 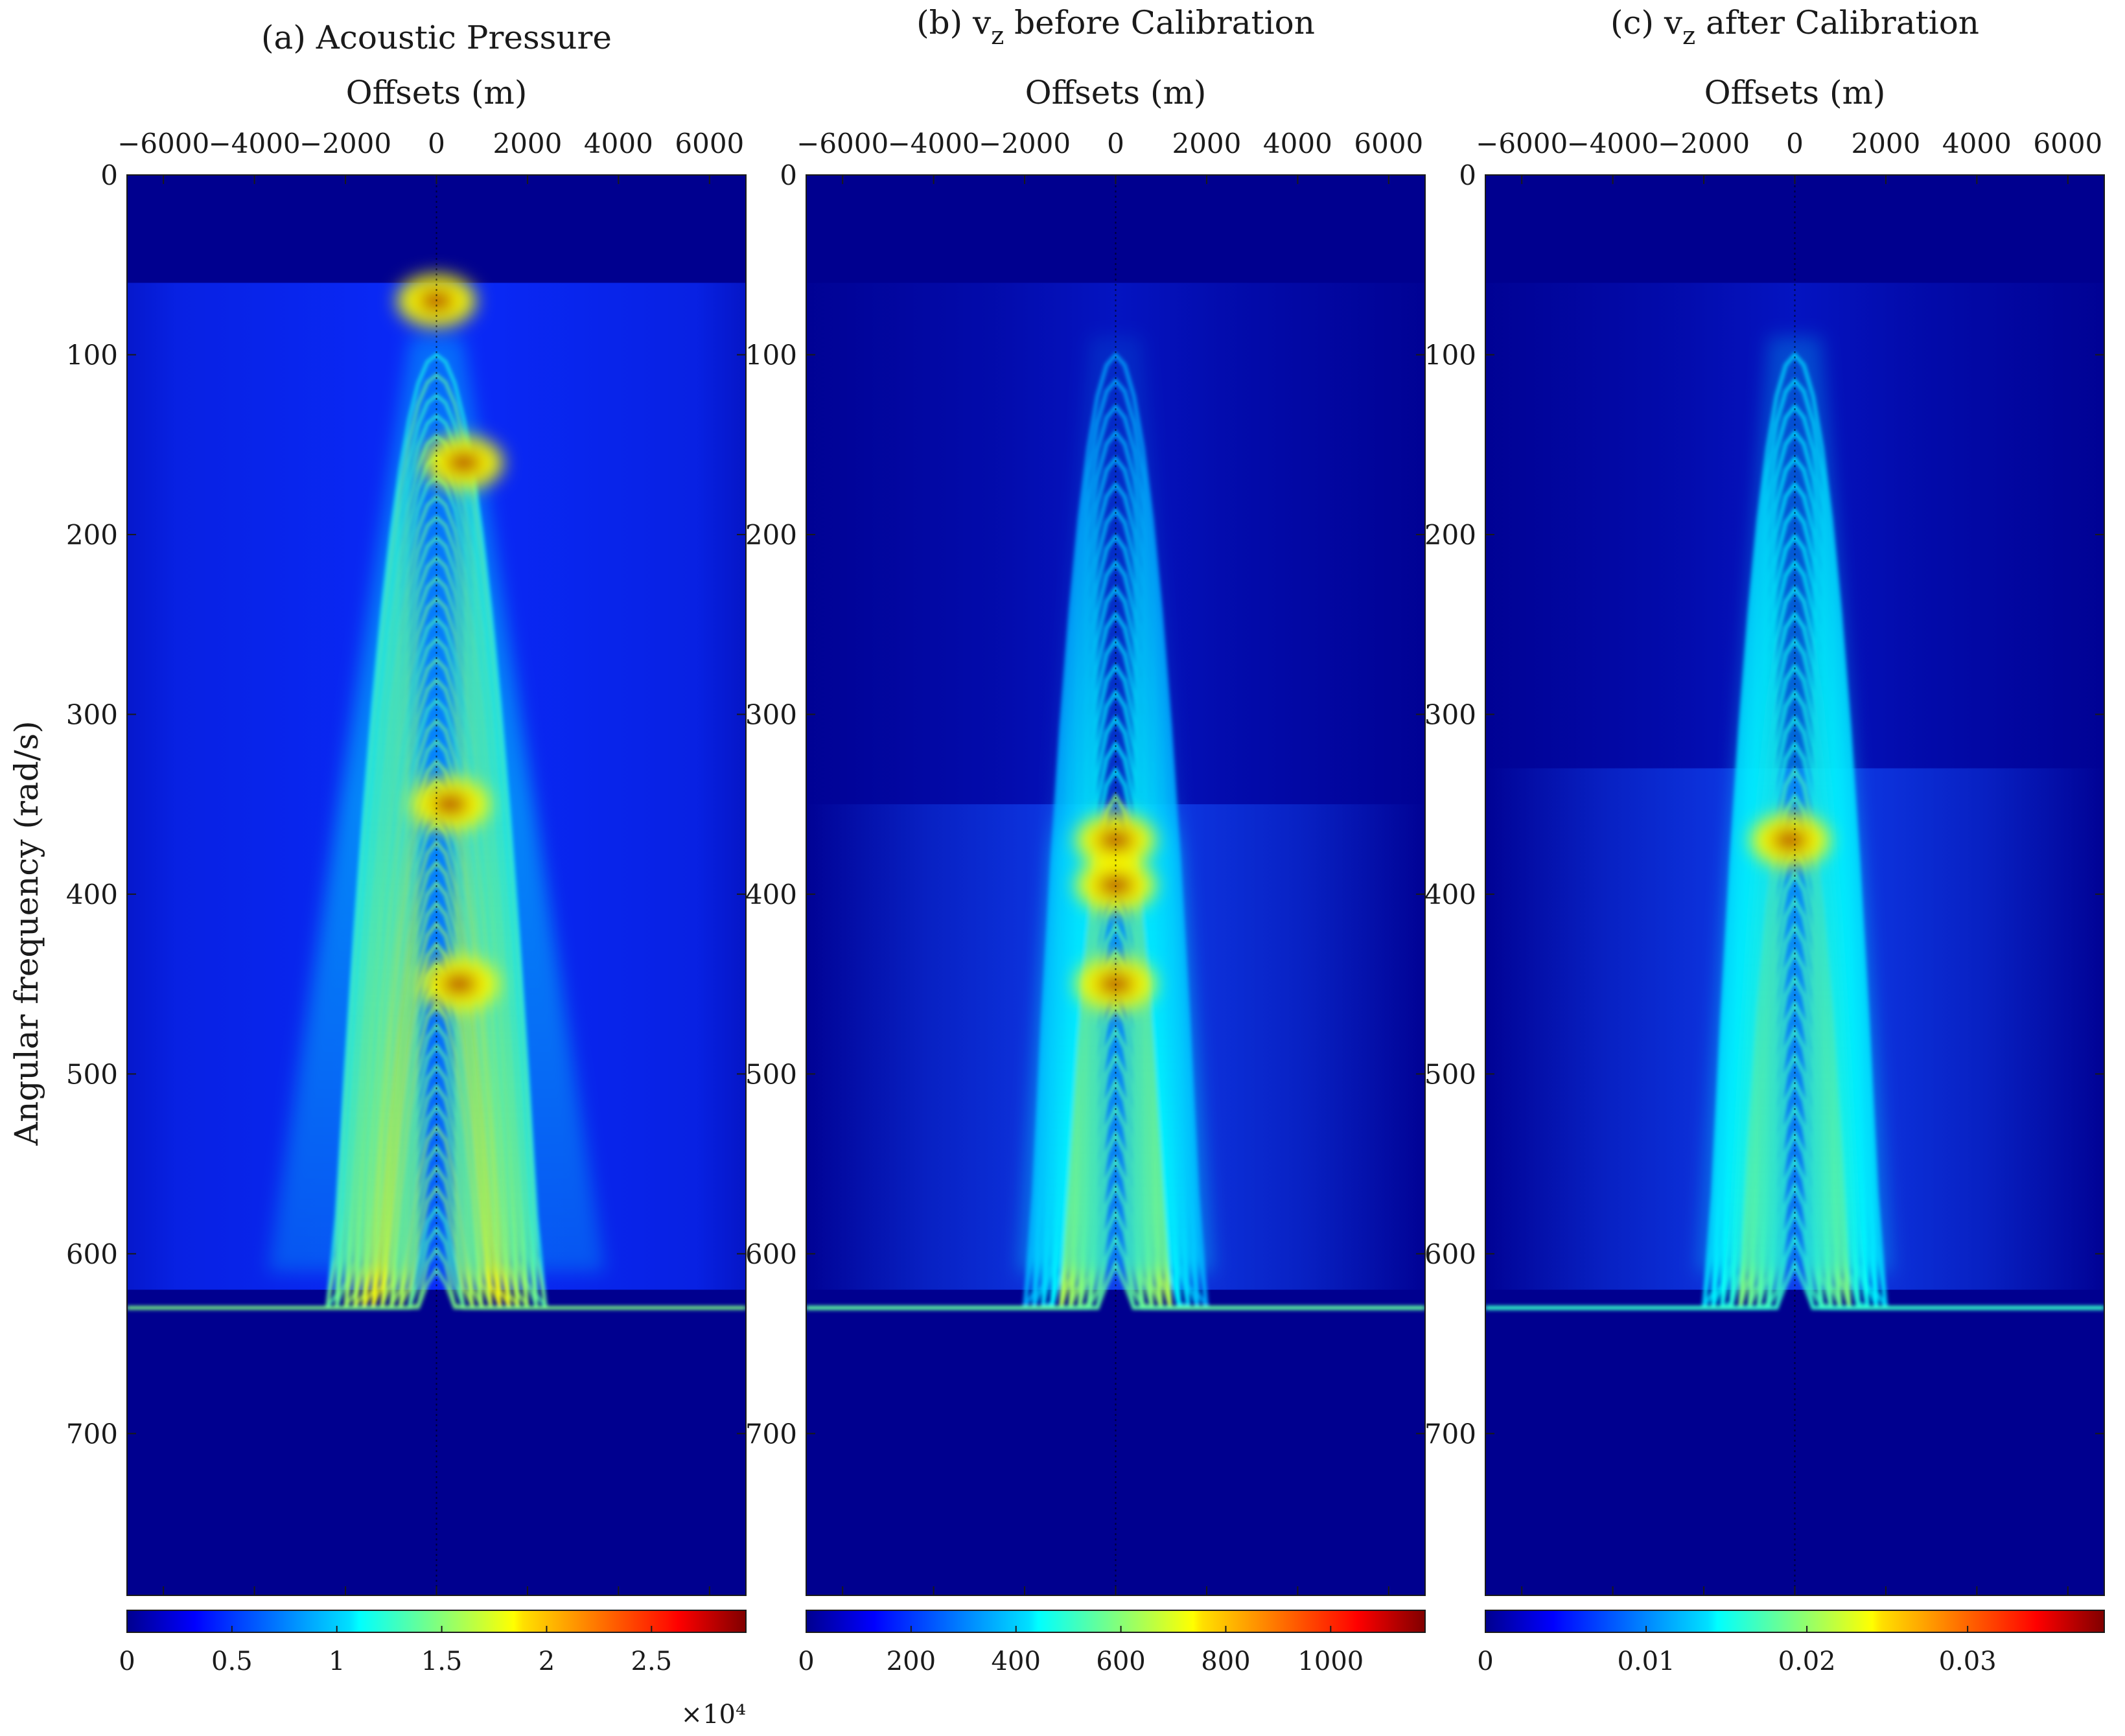 What do you see at coordinates (1968, 1662) in the screenshot?
I see `colorbar-tick-label: 0.03` at bounding box center [1968, 1662].